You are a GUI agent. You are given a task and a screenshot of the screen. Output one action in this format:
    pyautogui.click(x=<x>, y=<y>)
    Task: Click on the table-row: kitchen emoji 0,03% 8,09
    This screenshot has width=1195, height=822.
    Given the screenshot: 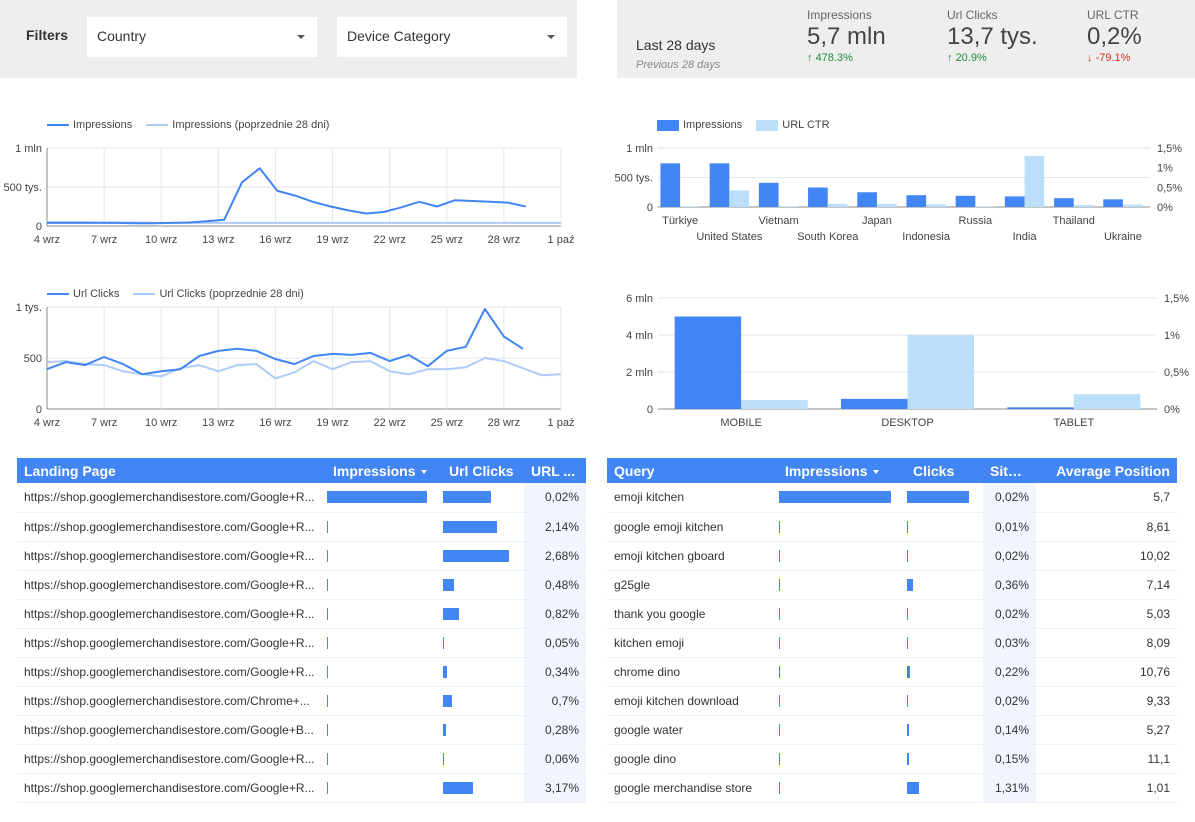 What is the action you would take?
    pyautogui.click(x=892, y=643)
    